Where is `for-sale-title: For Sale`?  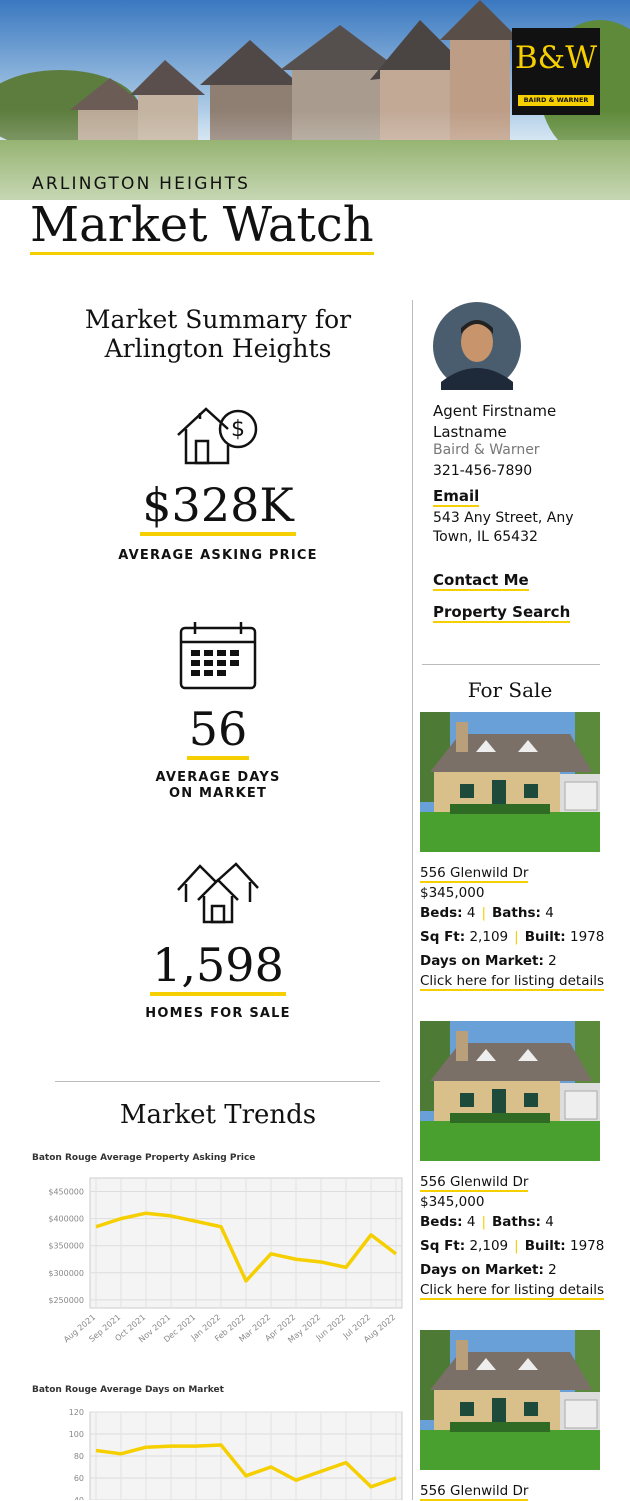
for-sale-title: For Sale is located at coordinates (510, 690).